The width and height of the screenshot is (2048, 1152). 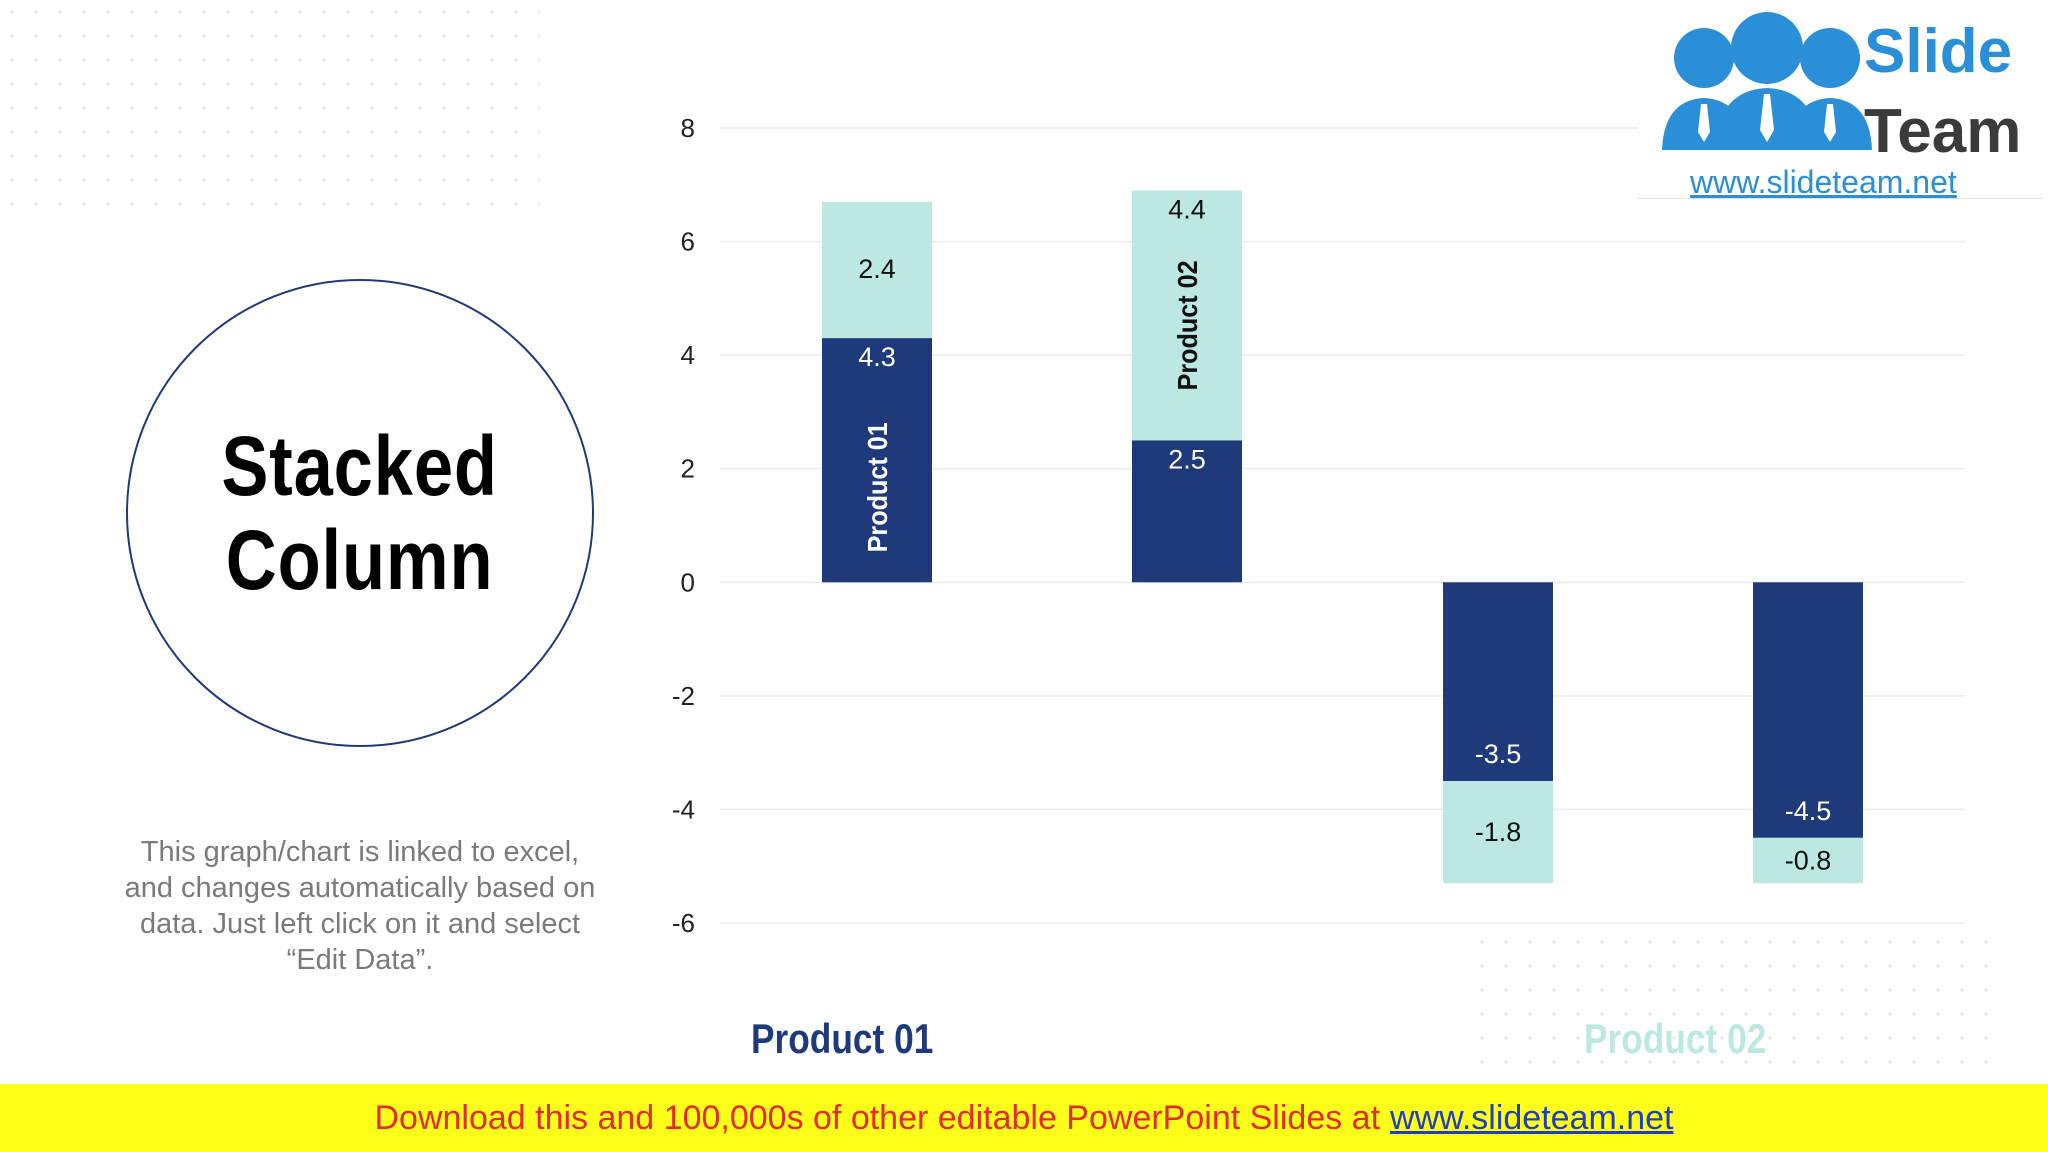 What do you see at coordinates (688, 582) in the screenshot?
I see `y-tick-label: 0` at bounding box center [688, 582].